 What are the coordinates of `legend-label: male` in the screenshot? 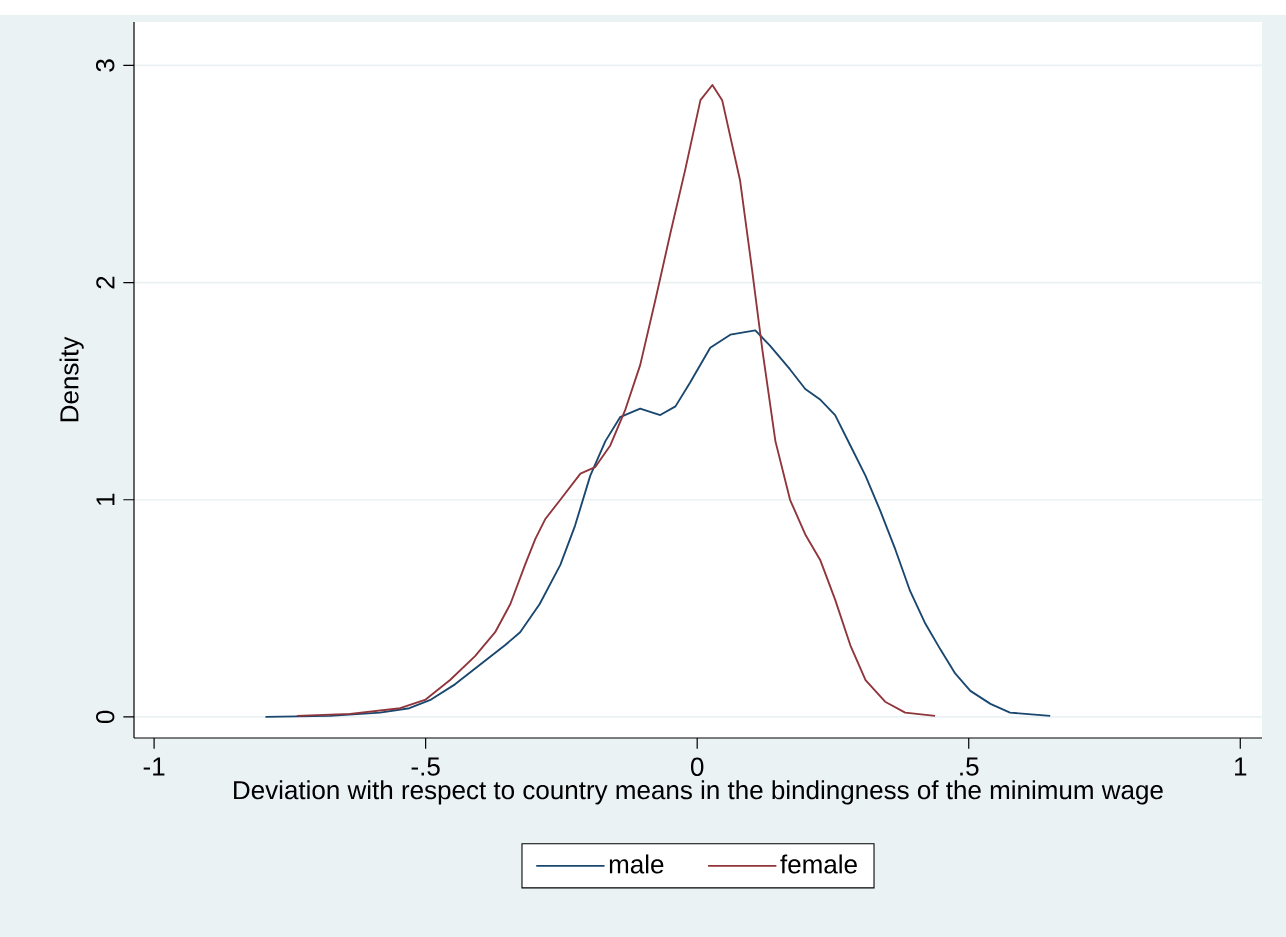 It's located at (636, 864).